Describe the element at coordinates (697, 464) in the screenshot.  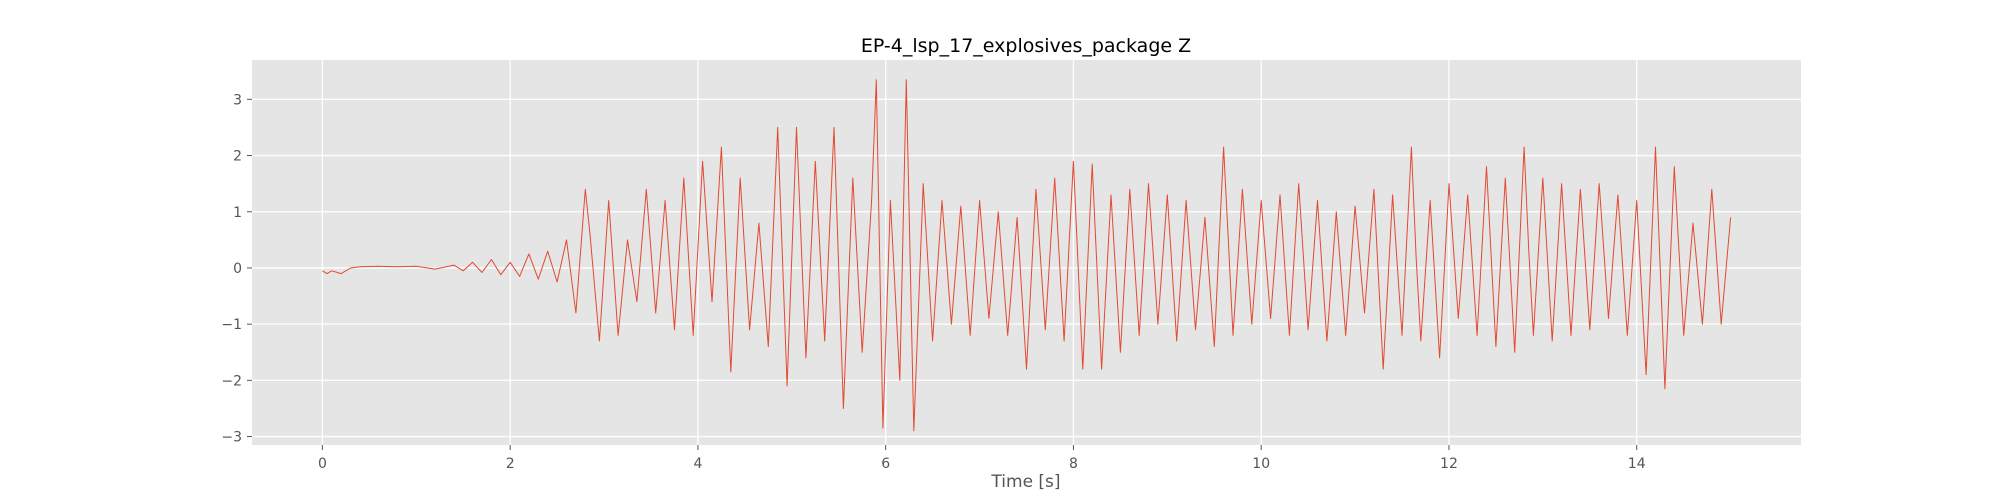
I see `x-tick-label: 4` at that location.